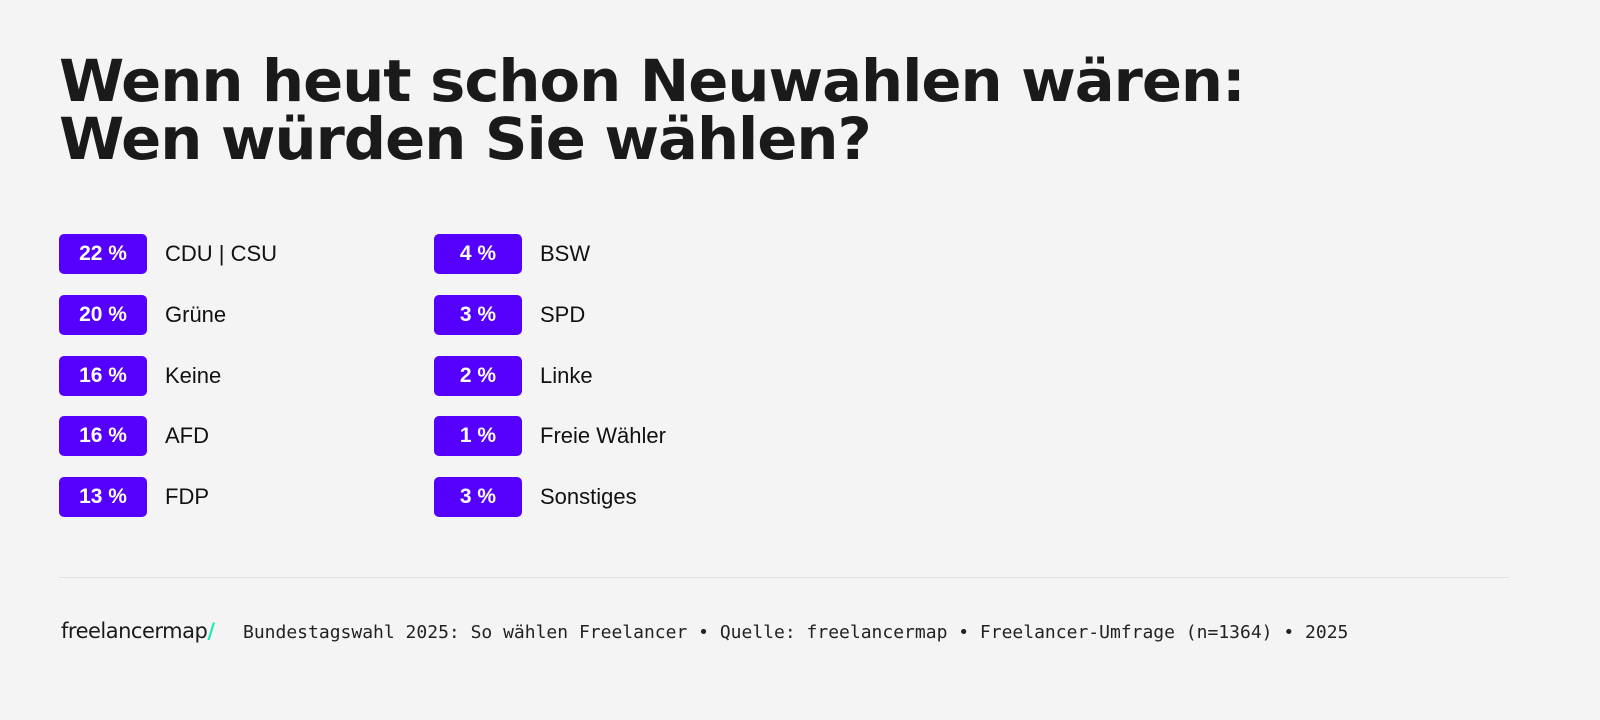 The width and height of the screenshot is (1600, 720). I want to click on percent-badge: 20 %, so click(103, 315).